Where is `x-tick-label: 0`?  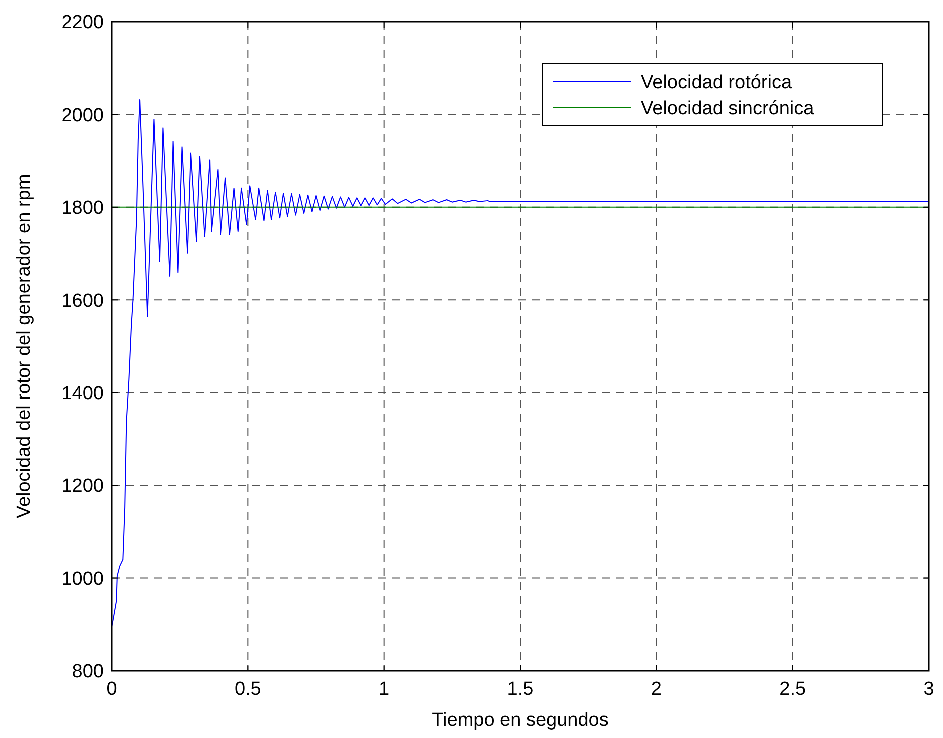
x-tick-label: 0 is located at coordinates (112, 689).